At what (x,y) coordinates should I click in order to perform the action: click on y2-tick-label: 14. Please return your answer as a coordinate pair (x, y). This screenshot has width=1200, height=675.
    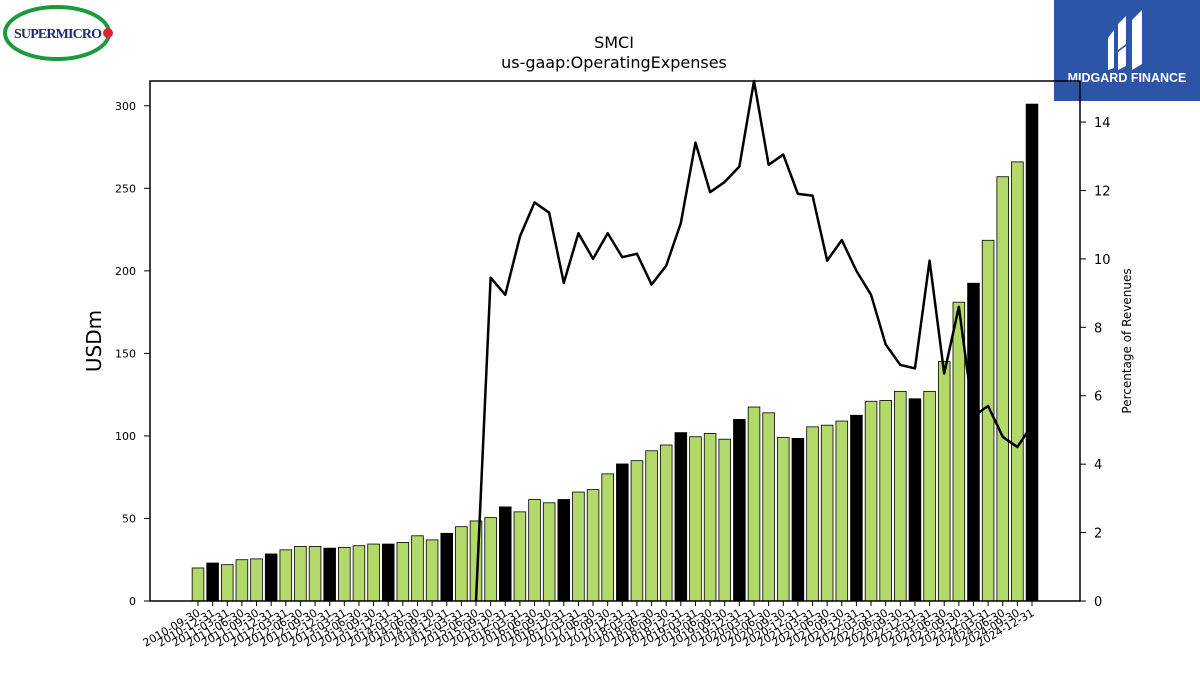
    Looking at the image, I should click on (1102, 123).